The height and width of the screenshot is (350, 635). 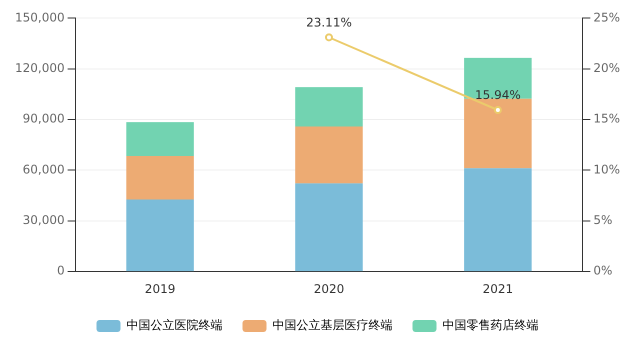 I want to click on x-tick-label: 2020, so click(x=329, y=289).